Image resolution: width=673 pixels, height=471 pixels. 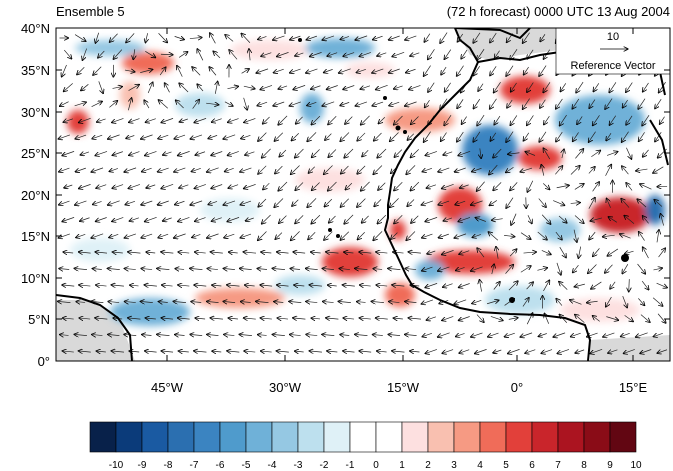 I want to click on colorbar-swatch, so click(x=389, y=437).